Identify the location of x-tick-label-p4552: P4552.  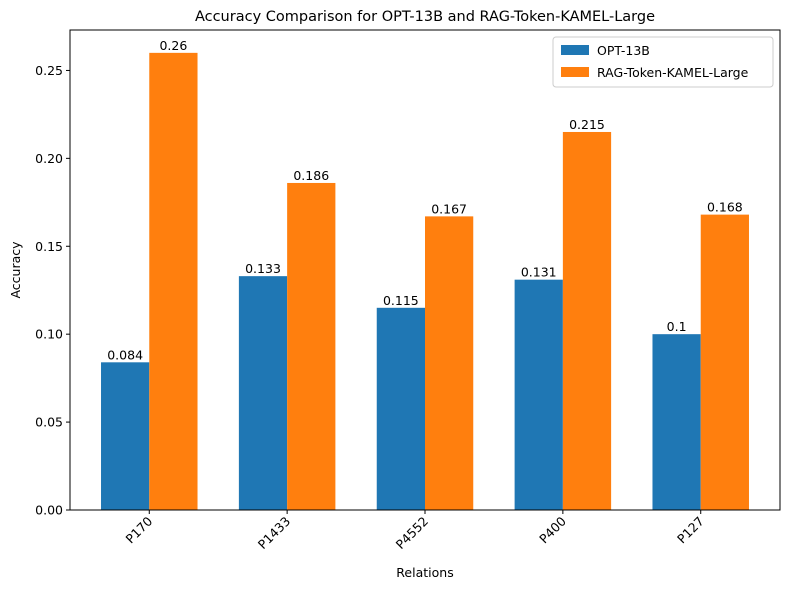
(412, 533).